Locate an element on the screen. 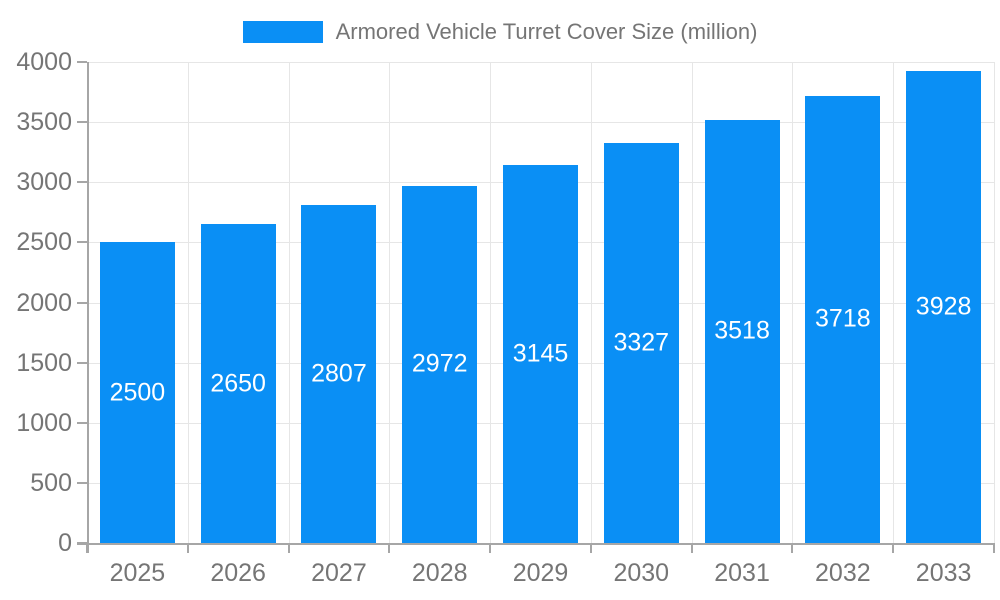 The image size is (1000, 600). bar-value-label: 3928 is located at coordinates (943, 306).